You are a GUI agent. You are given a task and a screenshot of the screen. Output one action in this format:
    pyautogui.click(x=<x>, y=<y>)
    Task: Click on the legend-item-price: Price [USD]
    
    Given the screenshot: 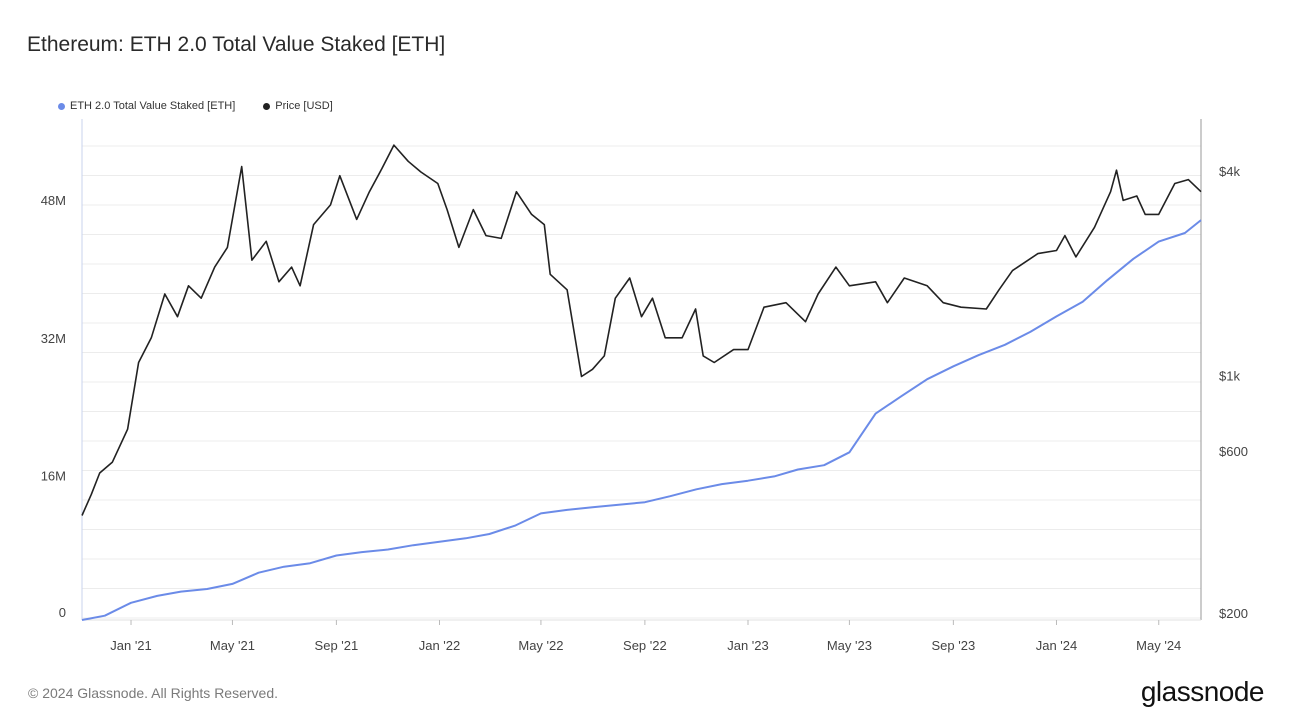 What is the action you would take?
    pyautogui.click(x=298, y=106)
    